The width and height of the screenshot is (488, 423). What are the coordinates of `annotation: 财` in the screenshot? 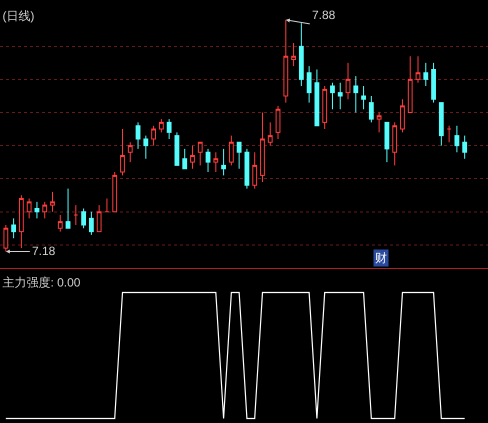 It's located at (381, 258).